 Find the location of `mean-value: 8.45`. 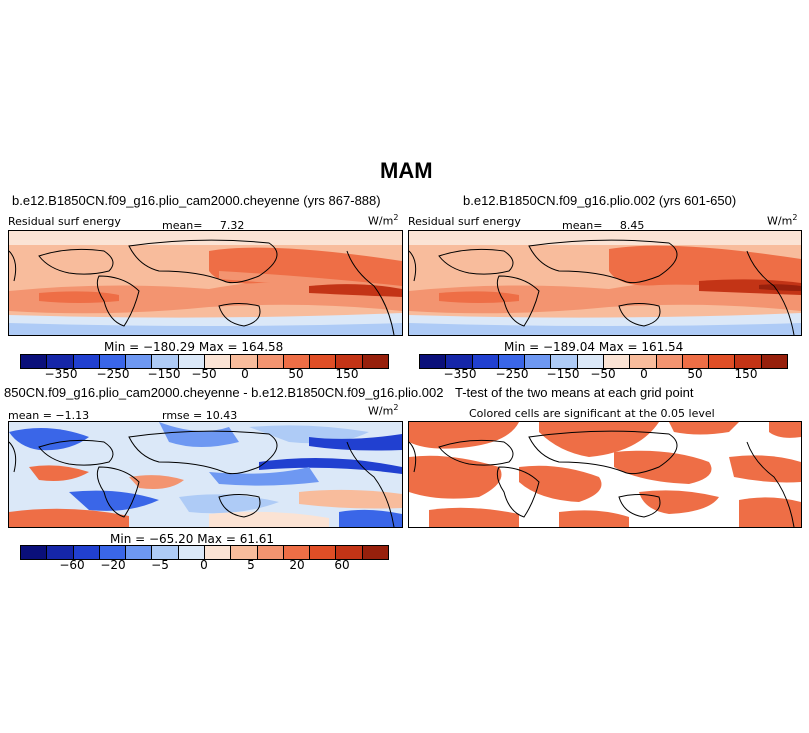

mean-value: 8.45 is located at coordinates (632, 225).